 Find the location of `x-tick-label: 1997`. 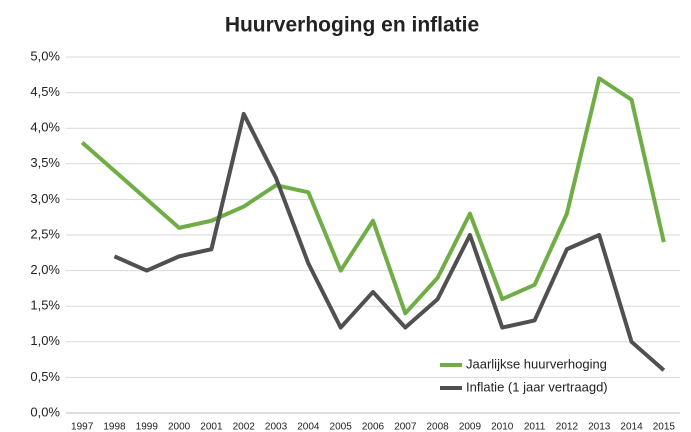

x-tick-label: 1997 is located at coordinates (82, 427).